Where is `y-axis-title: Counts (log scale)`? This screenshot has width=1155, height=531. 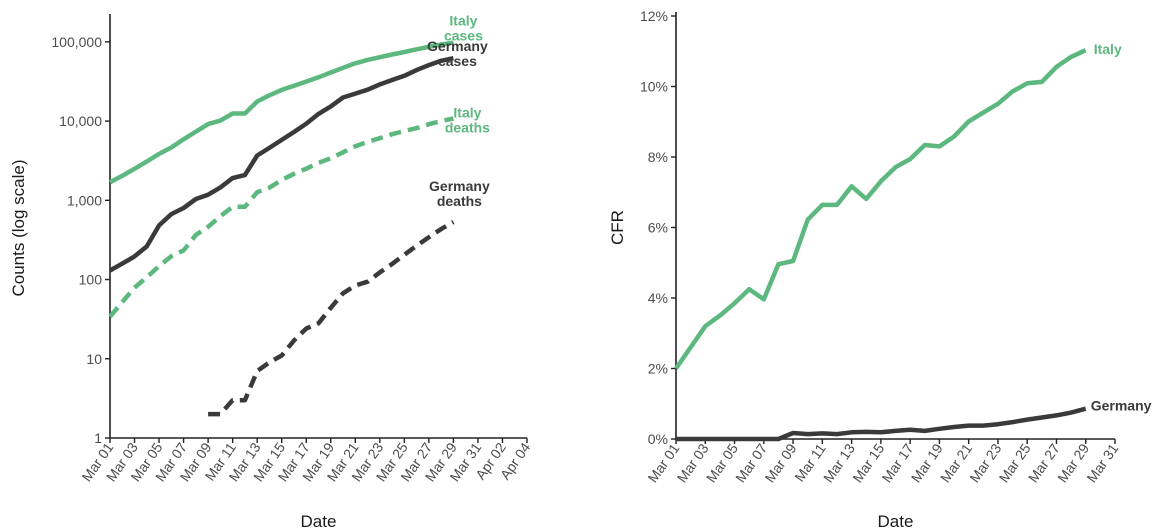 y-axis-title: Counts (log scale) is located at coordinates (18, 227).